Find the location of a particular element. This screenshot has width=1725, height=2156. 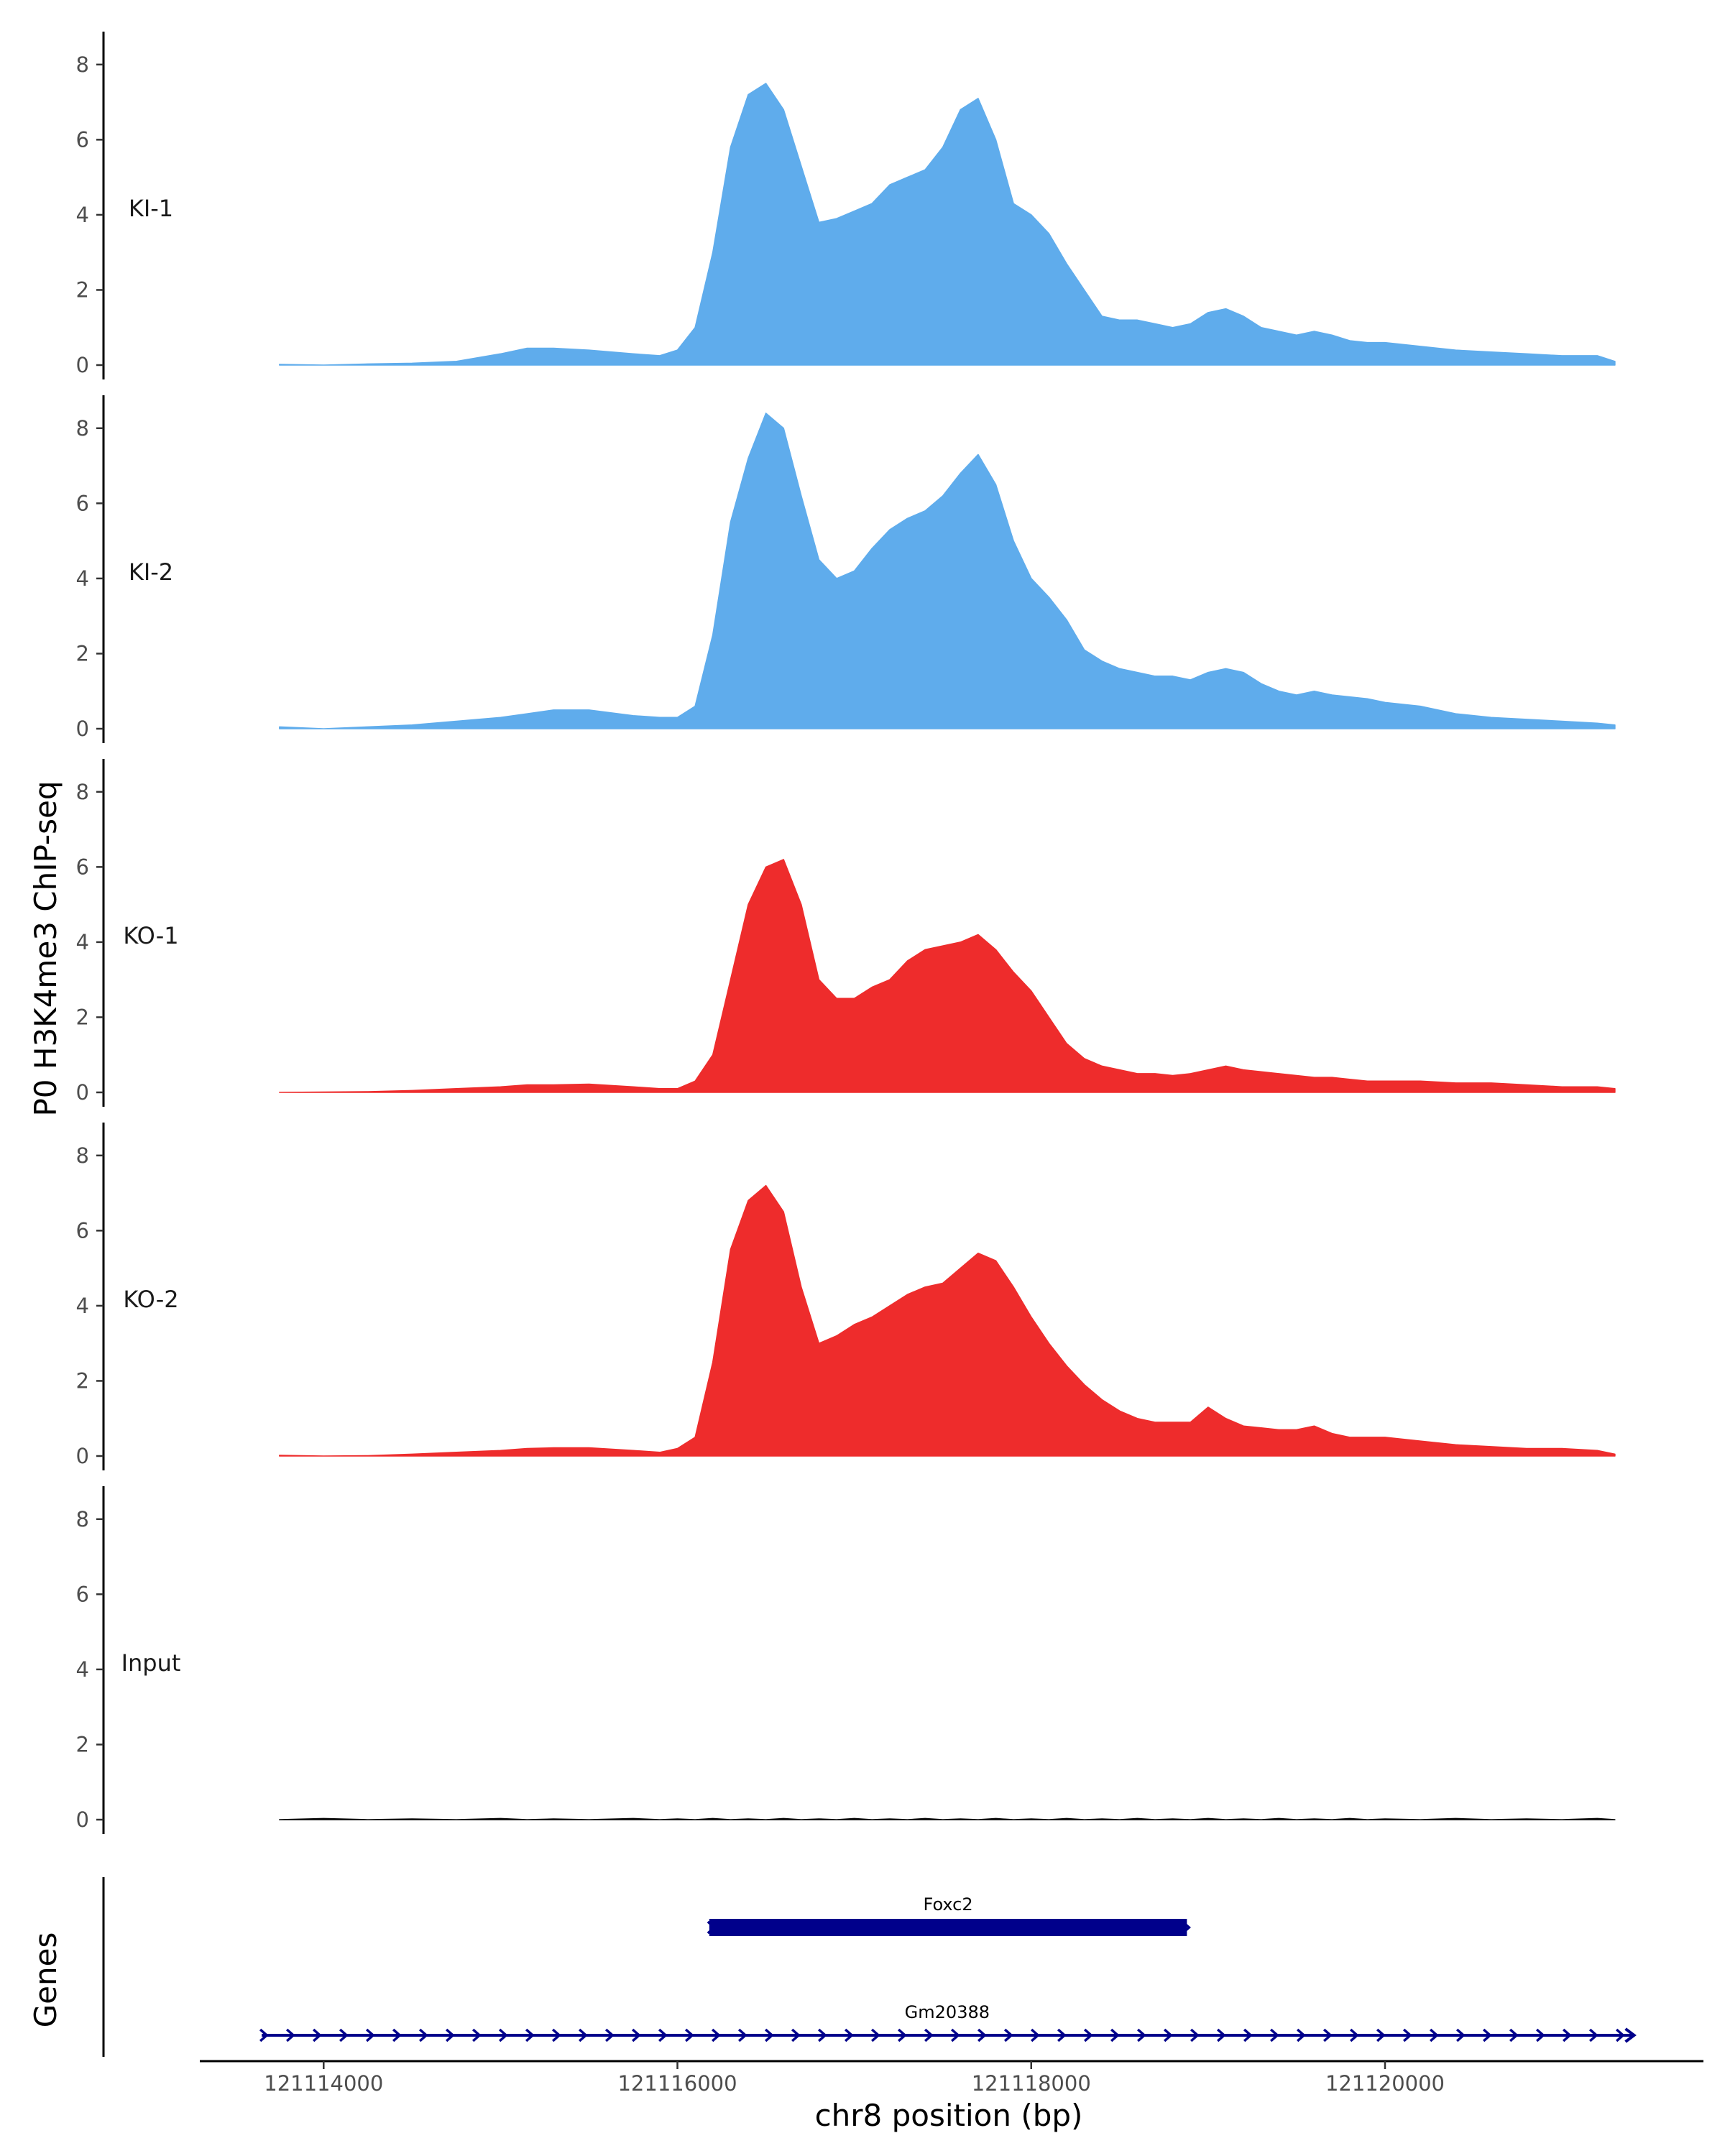

gene-label: Gm20388 is located at coordinates (947, 2012).